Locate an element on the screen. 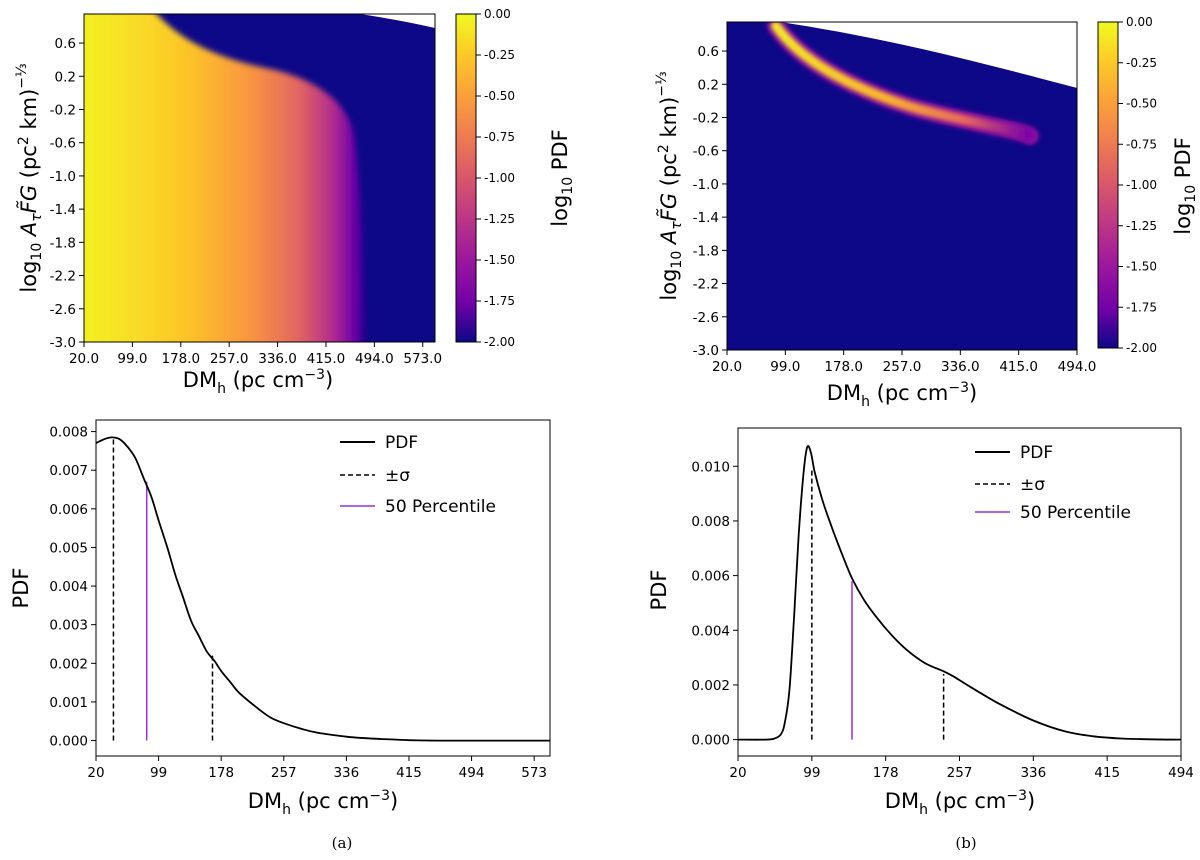  legend-a-pdf-label: PDF is located at coordinates (401, 443).